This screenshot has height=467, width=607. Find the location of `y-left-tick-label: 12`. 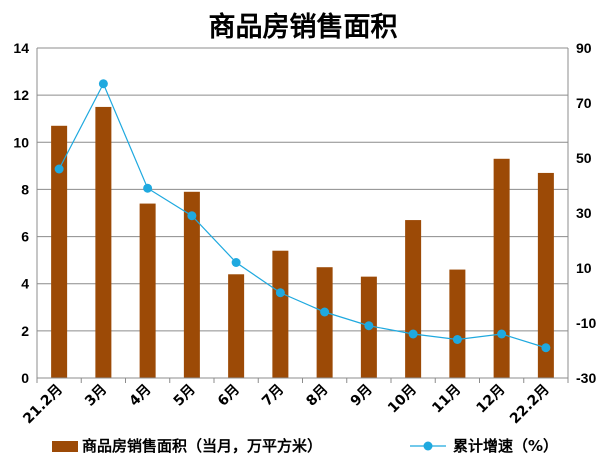

y-left-tick-label: 12 is located at coordinates (21, 95).